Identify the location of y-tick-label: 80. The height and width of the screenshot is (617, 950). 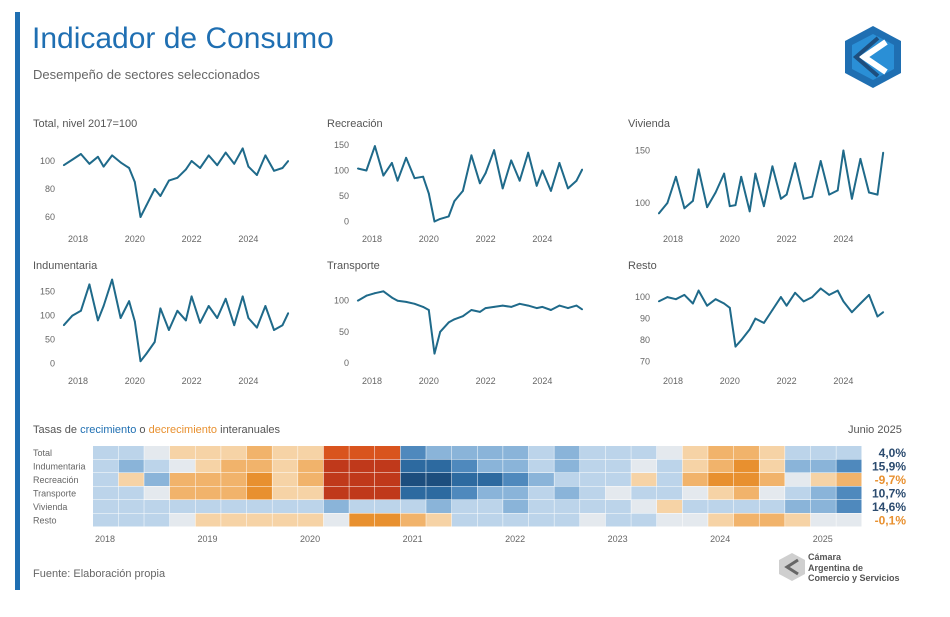
(645, 340).